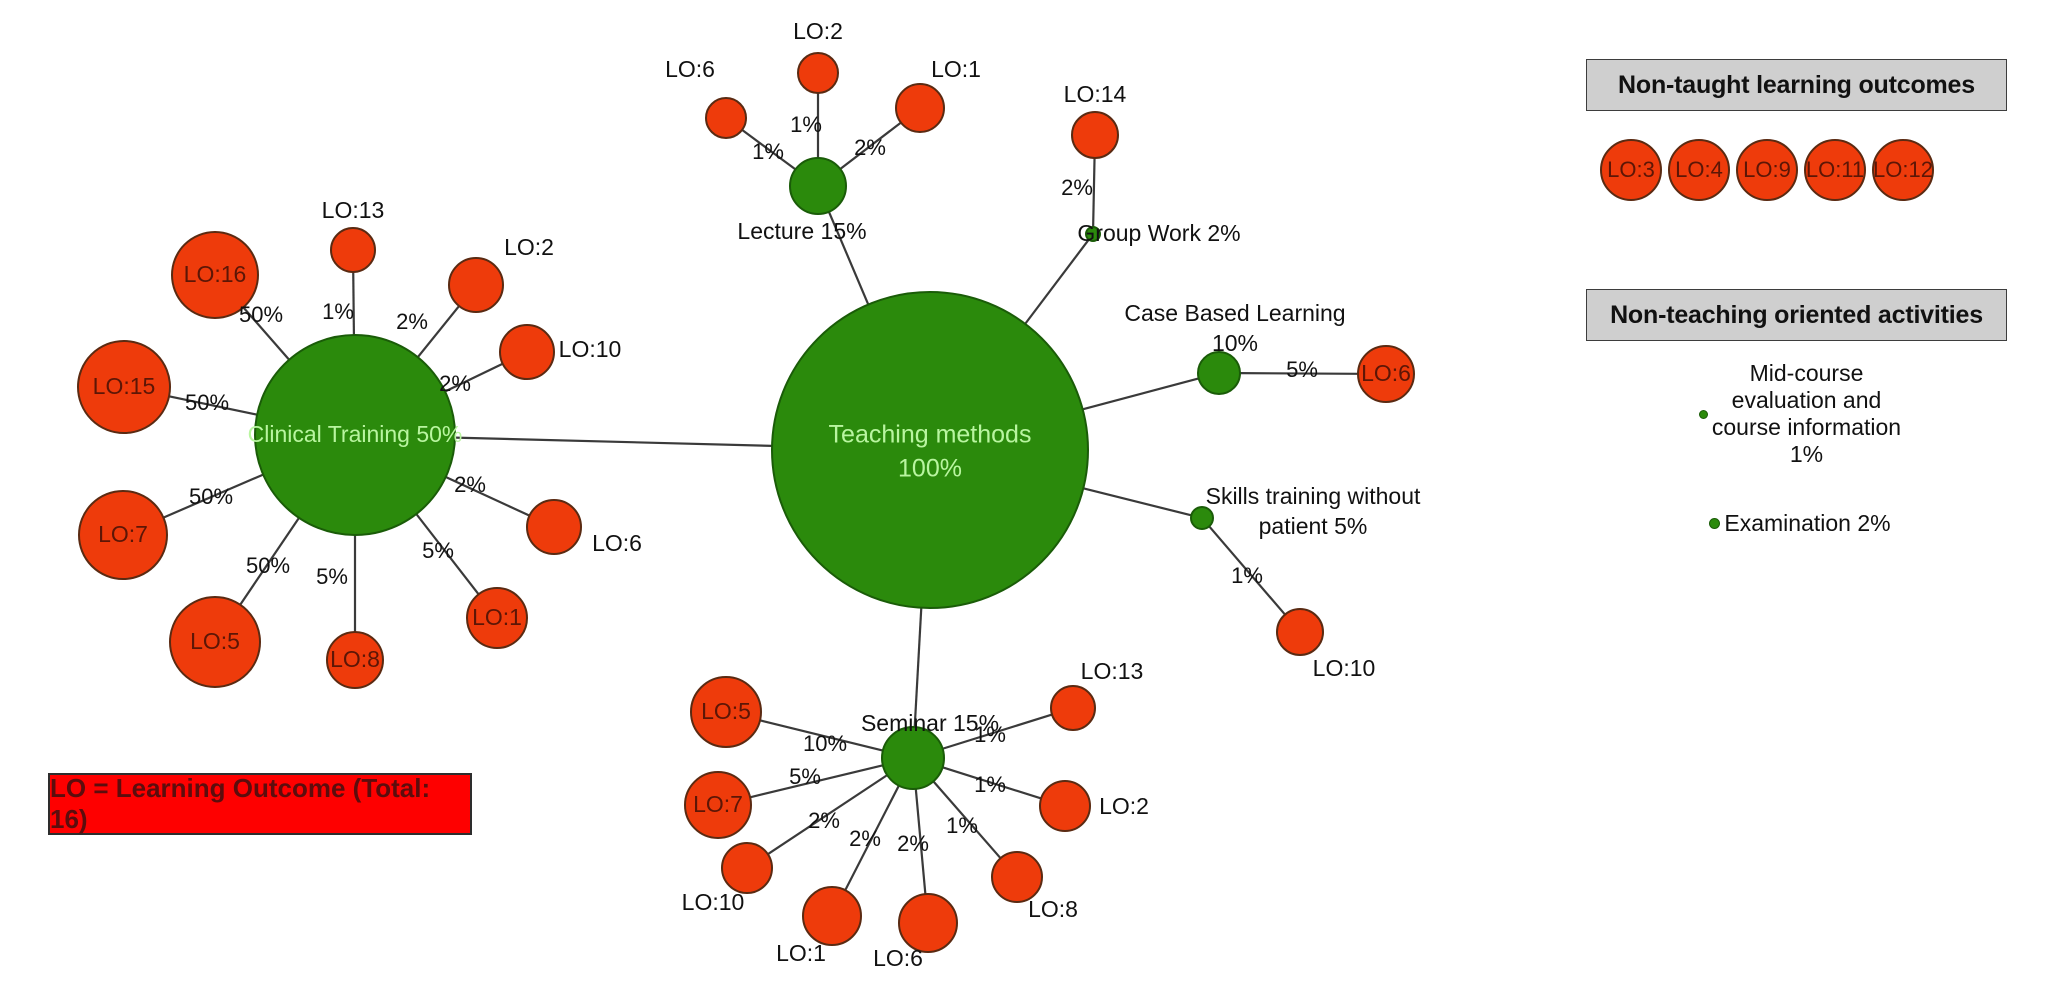 The width and height of the screenshot is (2059, 1001). Describe the element at coordinates (825, 743) in the screenshot. I see `edge-percent-label: 10%` at that location.